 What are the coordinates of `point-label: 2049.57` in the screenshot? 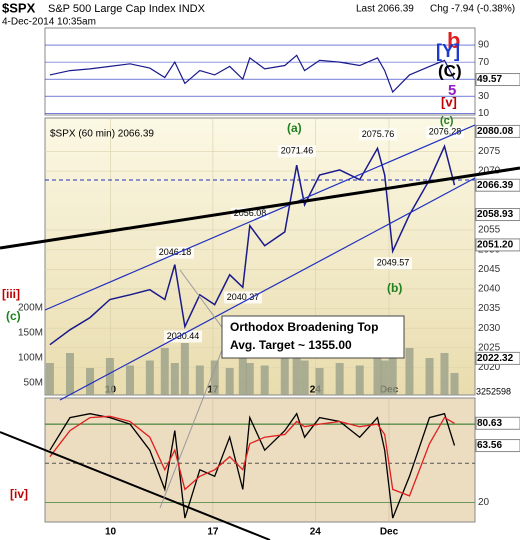 It's located at (393, 263).